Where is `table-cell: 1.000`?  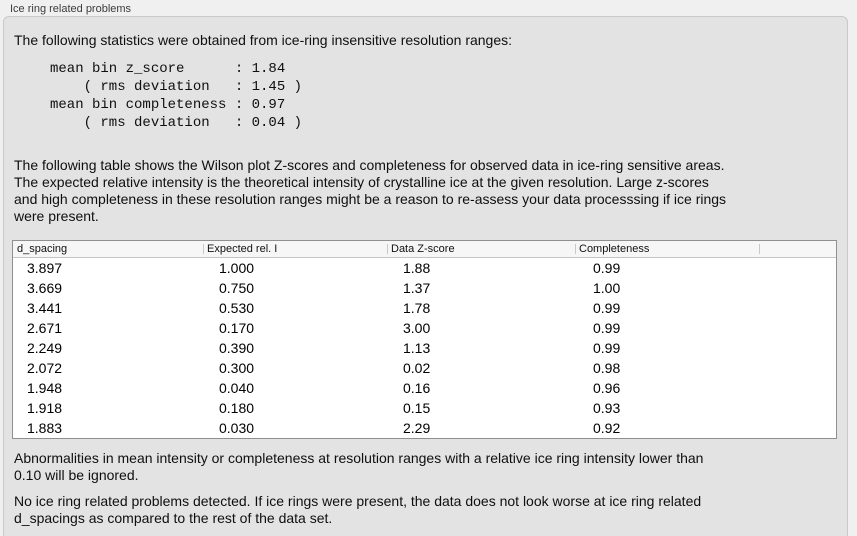
table-cell: 1.000 is located at coordinates (237, 268).